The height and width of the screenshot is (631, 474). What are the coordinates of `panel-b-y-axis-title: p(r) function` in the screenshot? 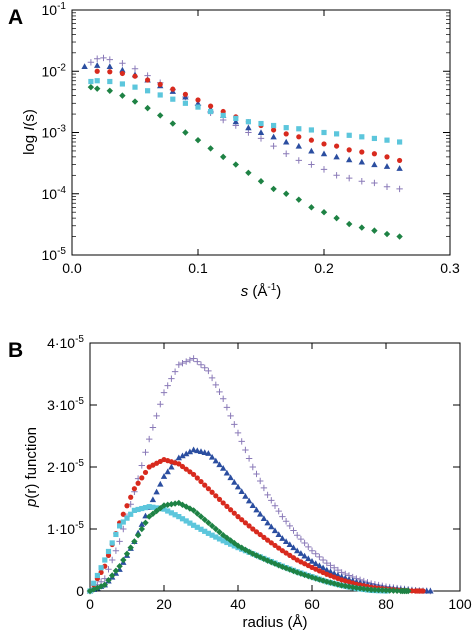 It's located at (31, 467).